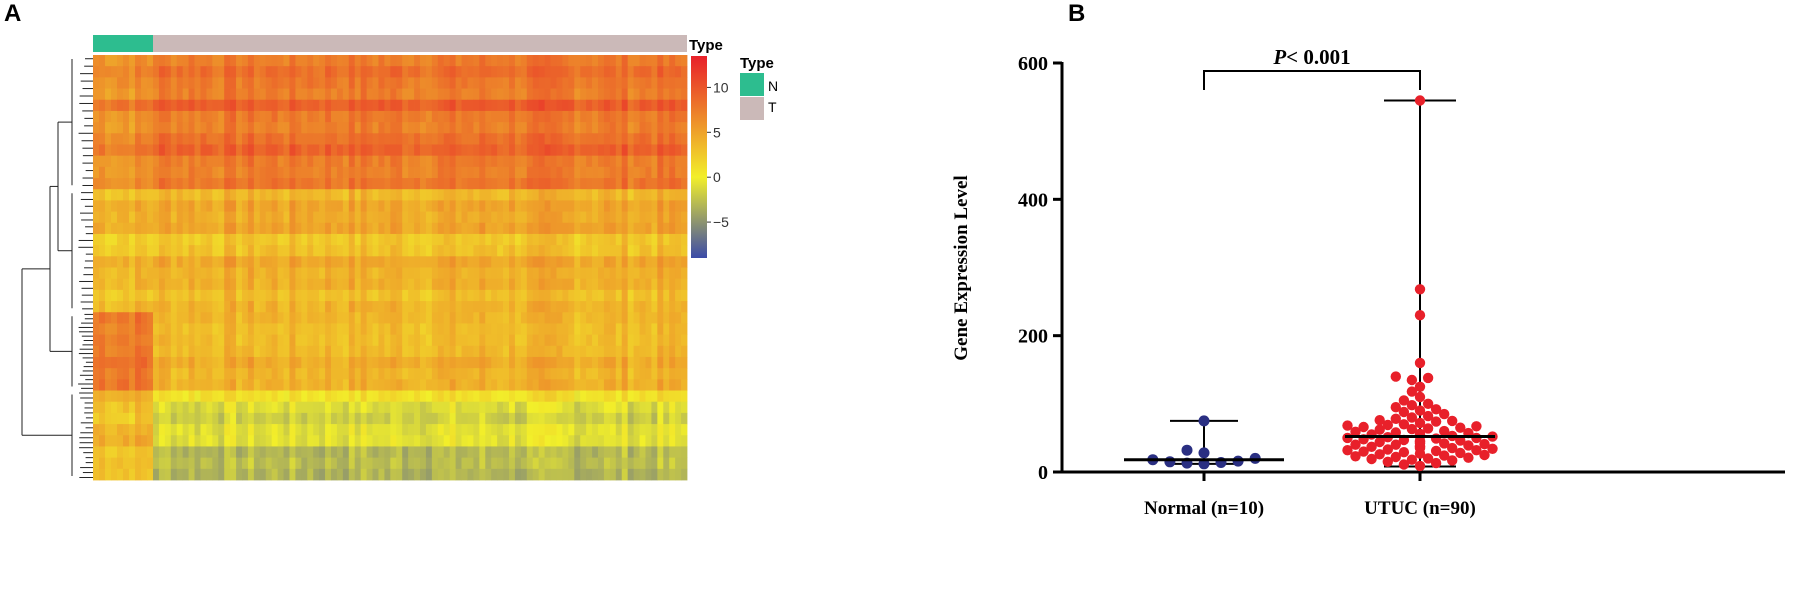 This screenshot has height=595, width=1793. What do you see at coordinates (772, 107) in the screenshot?
I see `legend-label-t: T` at bounding box center [772, 107].